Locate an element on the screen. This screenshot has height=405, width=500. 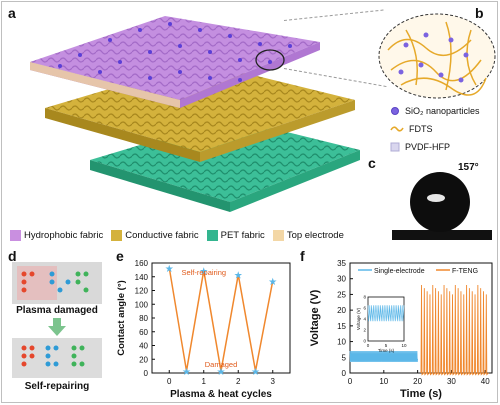
chart-e-series-line is located at coordinates (221, 319).